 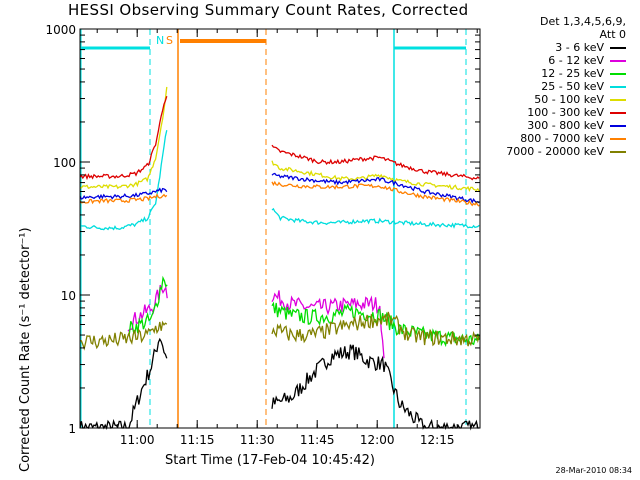 What do you see at coordinates (572, 86) in the screenshot?
I see `legend-label: 25 - 50 keV` at bounding box center [572, 86].